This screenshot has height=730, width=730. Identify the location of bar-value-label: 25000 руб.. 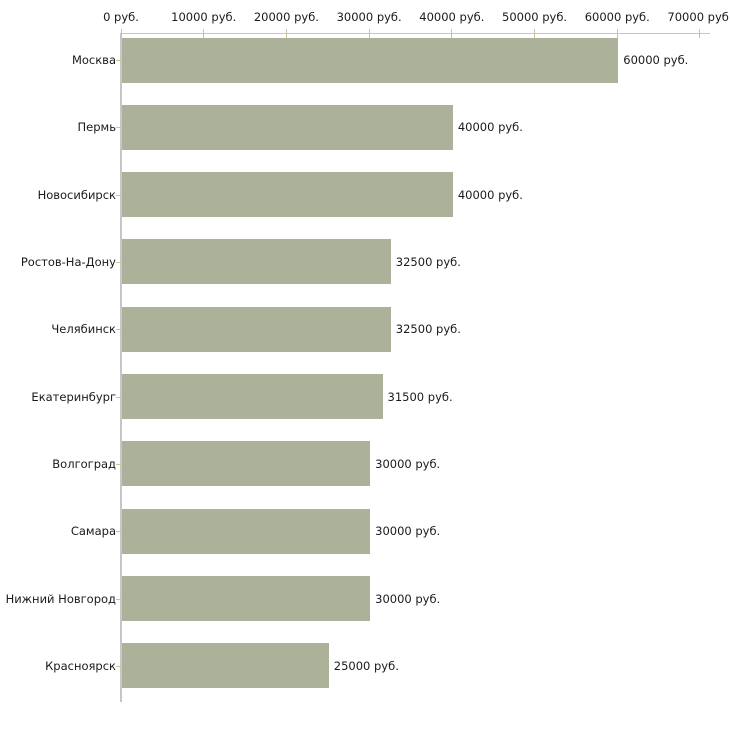
(366, 665).